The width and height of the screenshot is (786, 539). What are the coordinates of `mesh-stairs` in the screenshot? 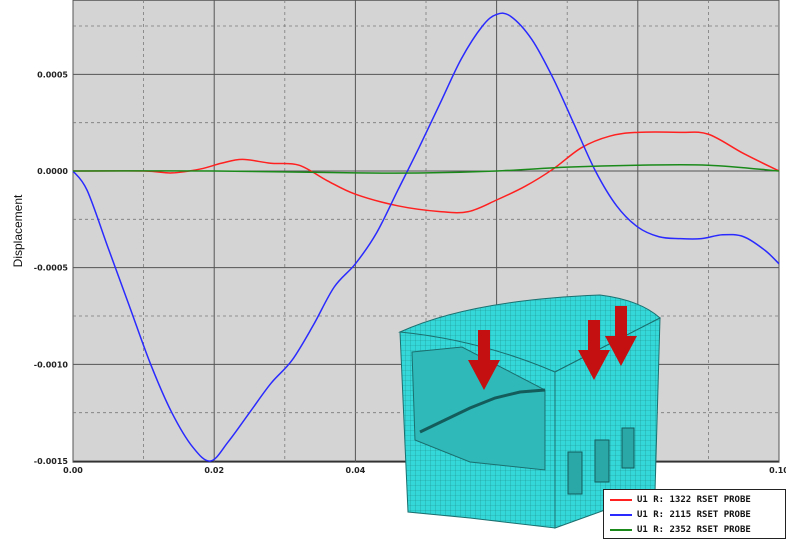 It's located at (482, 411).